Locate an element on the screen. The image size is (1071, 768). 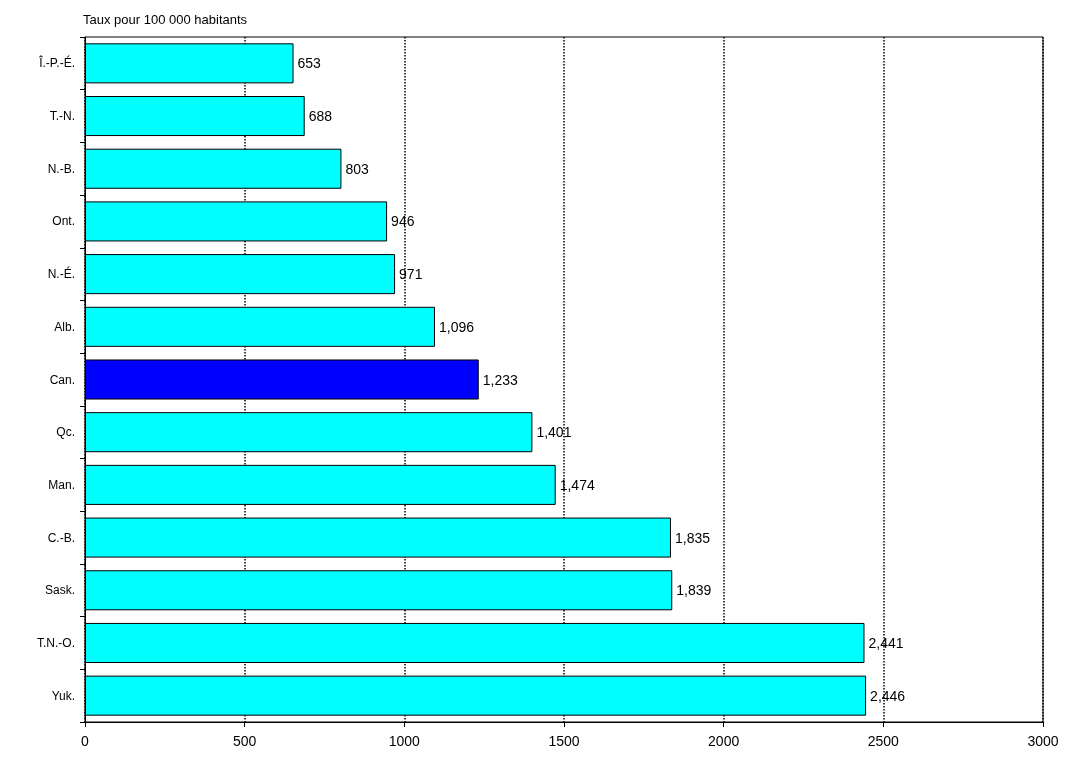
y-tick-label: Yuk. is located at coordinates (63, 695).